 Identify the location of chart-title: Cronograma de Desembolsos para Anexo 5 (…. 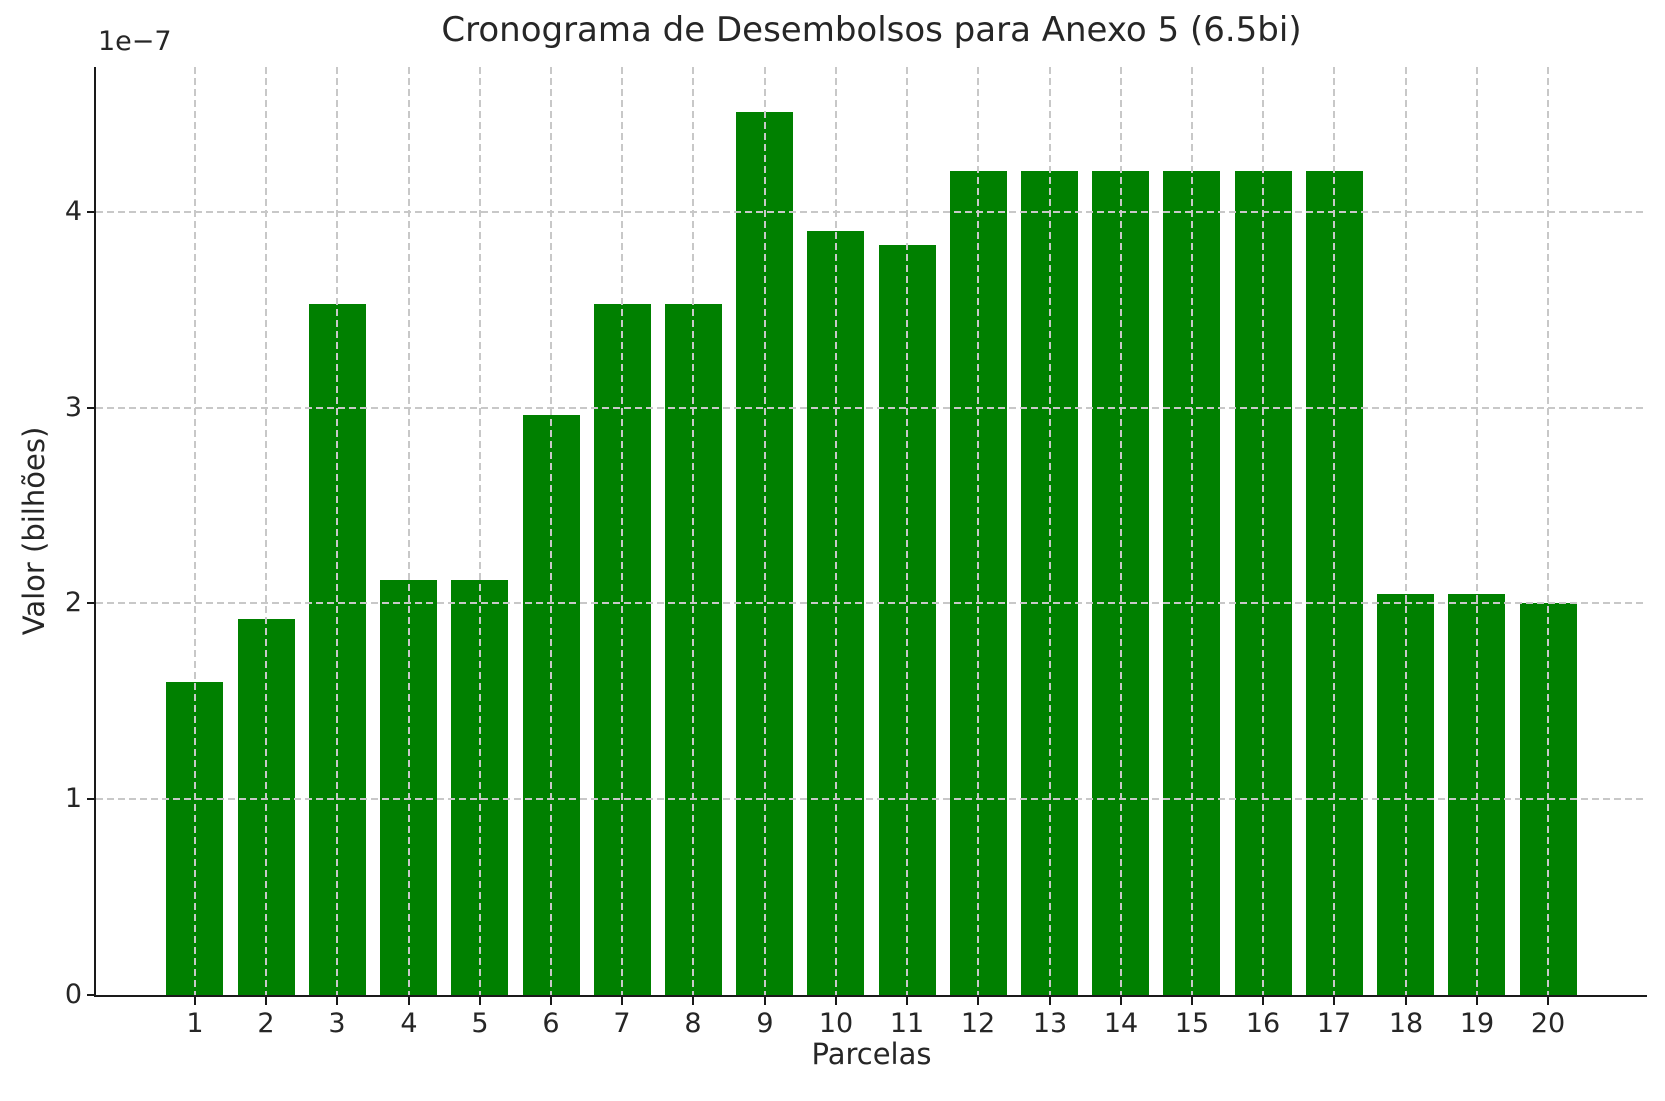
(871, 30).